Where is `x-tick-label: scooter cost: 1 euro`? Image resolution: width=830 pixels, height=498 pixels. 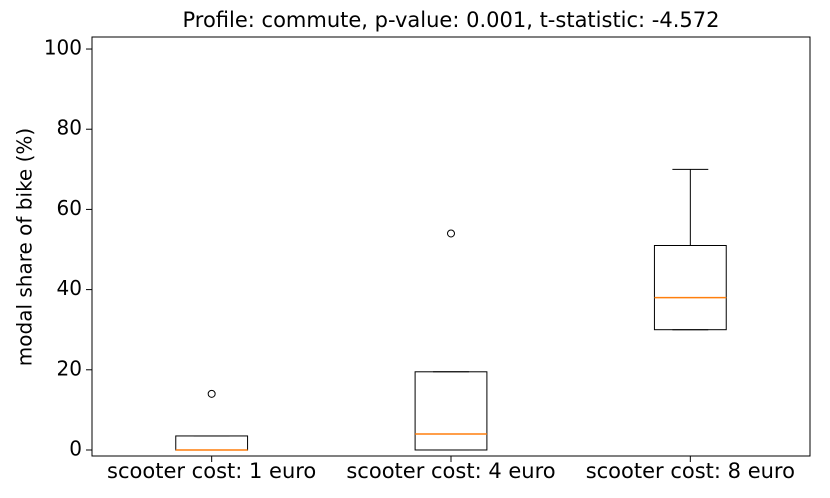
x-tick-label: scooter cost: 1 euro is located at coordinates (211, 471).